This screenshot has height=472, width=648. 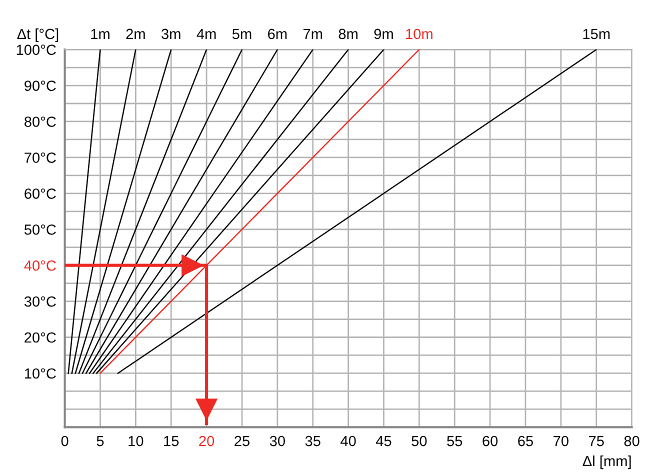 I want to click on x-tick-label: 65, so click(x=525, y=441).